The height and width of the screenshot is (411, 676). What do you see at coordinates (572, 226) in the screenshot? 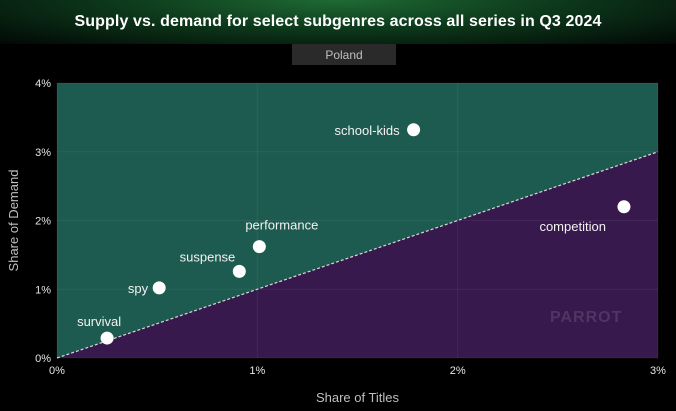
I see `point-label-competition: competition` at bounding box center [572, 226].